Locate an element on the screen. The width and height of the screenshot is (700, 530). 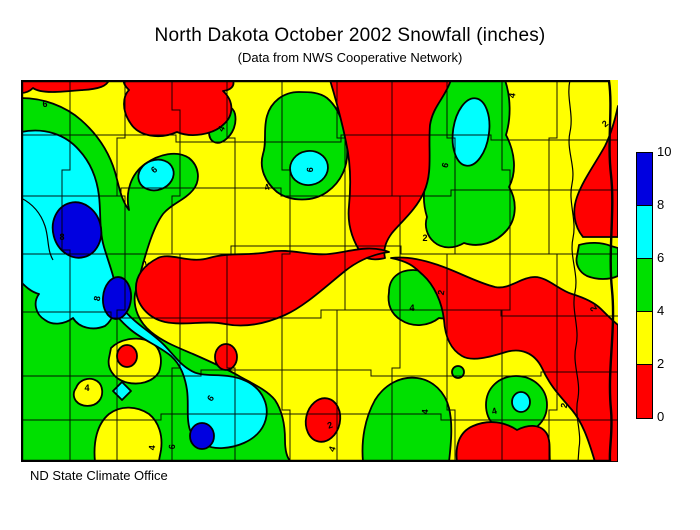
page-subtitle: (Data from NWS Cooperative Network) is located at coordinates (350, 57).